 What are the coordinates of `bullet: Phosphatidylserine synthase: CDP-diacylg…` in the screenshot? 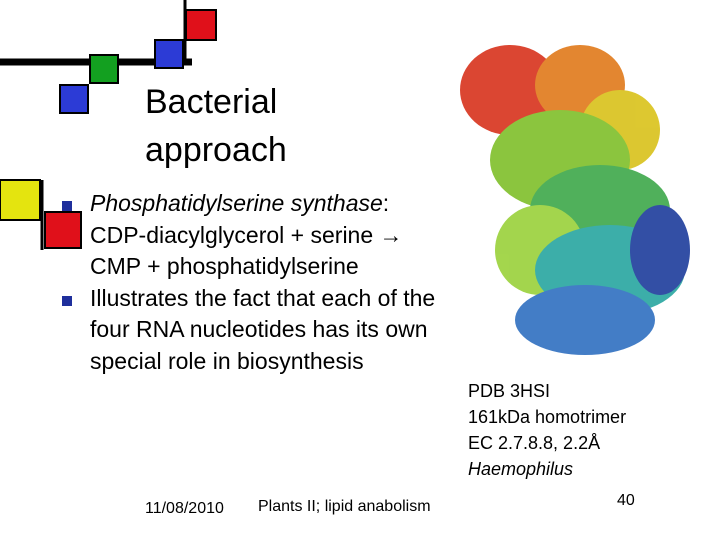 It's located at (250, 235).